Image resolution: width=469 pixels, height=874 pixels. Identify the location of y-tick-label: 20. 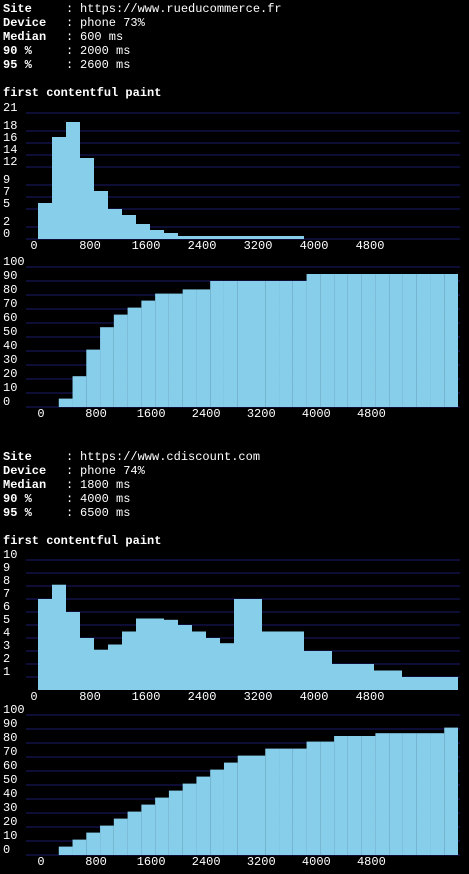
(10, 822).